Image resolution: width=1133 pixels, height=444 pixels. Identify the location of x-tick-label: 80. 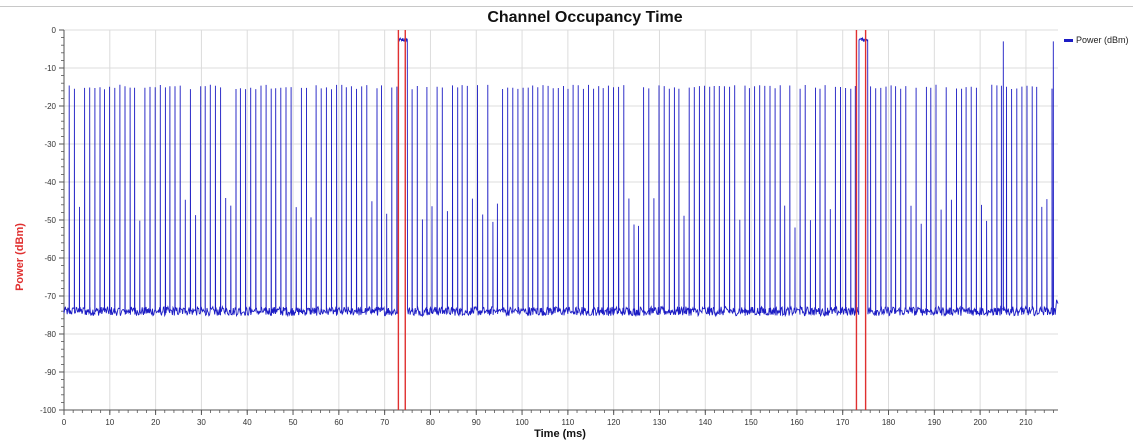
(430, 422).